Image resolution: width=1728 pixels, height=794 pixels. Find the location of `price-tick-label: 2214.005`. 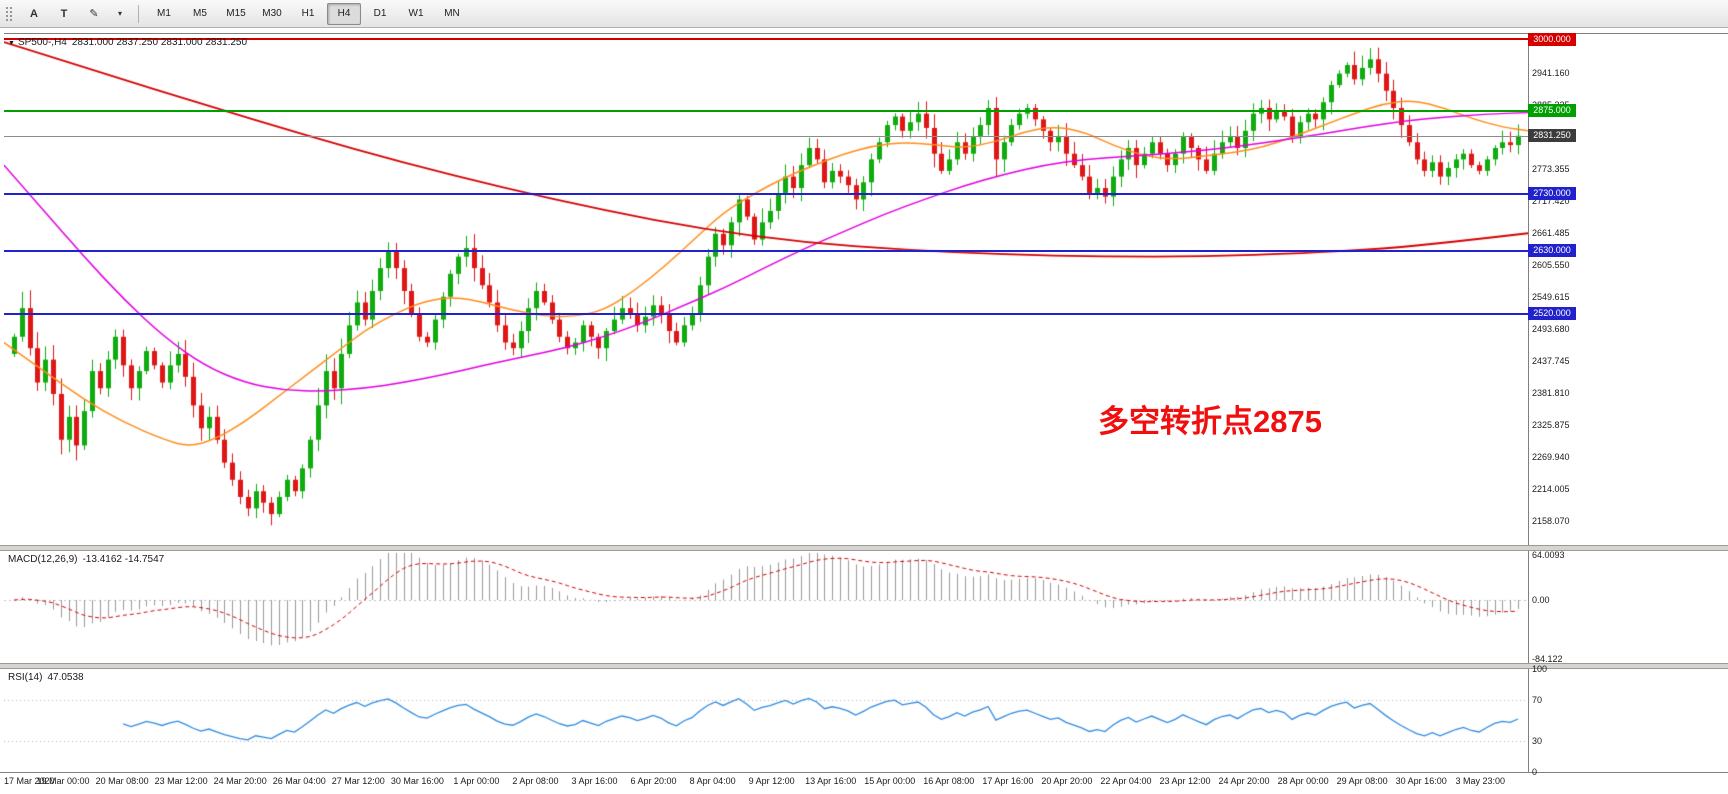

price-tick-label: 2214.005 is located at coordinates (1551, 488).